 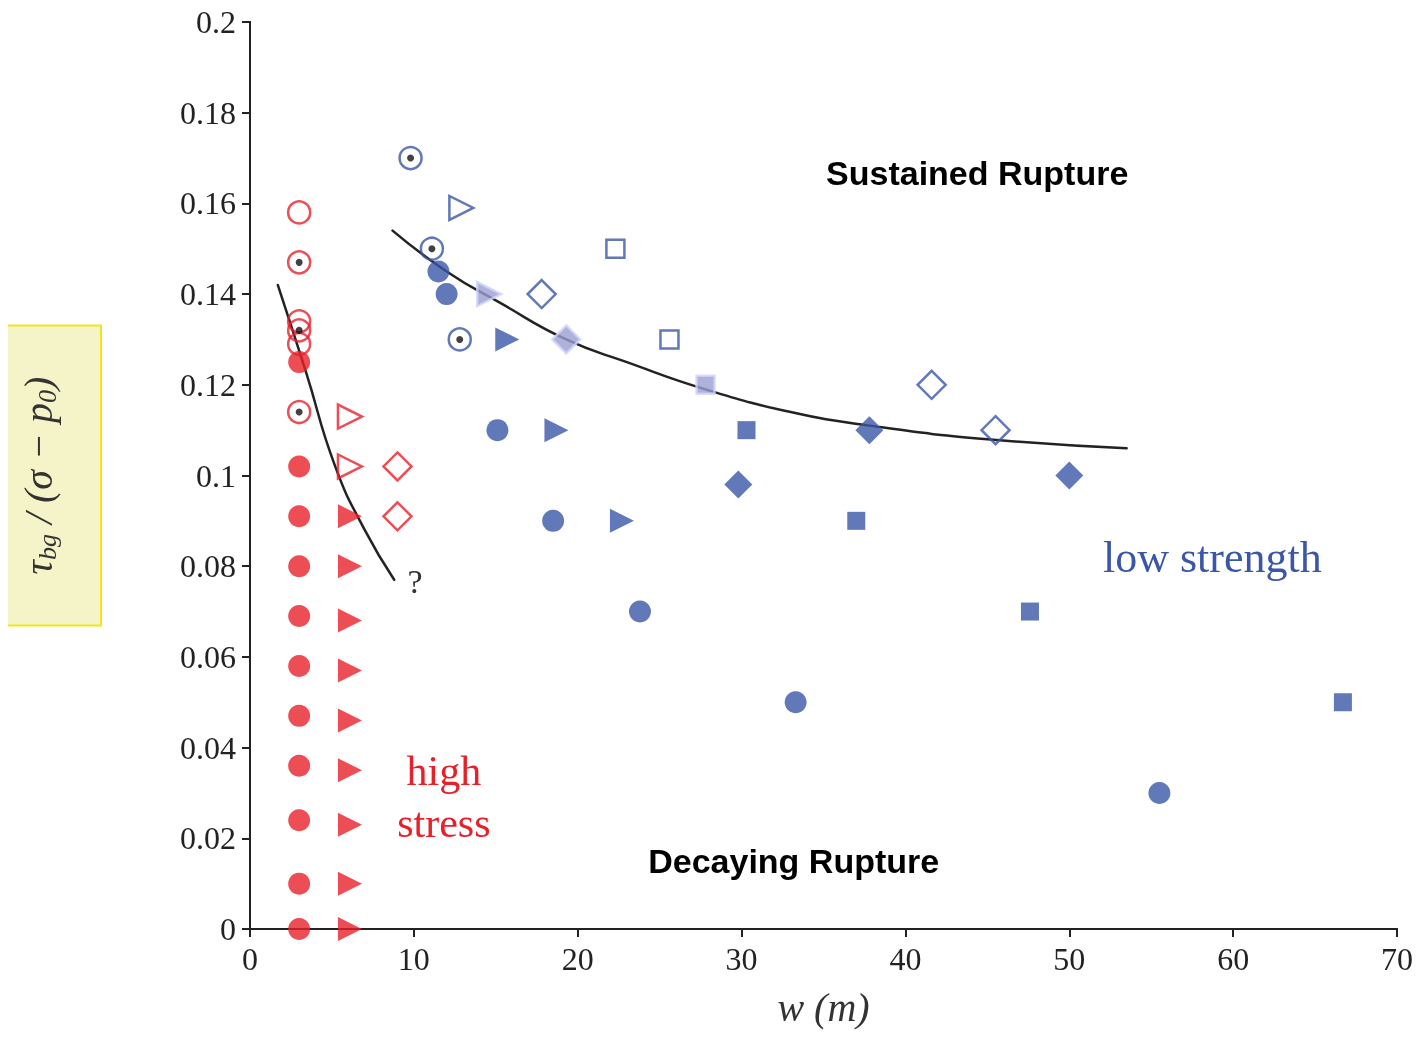 I want to click on x-tick-label: 60, so click(x=1233, y=959).